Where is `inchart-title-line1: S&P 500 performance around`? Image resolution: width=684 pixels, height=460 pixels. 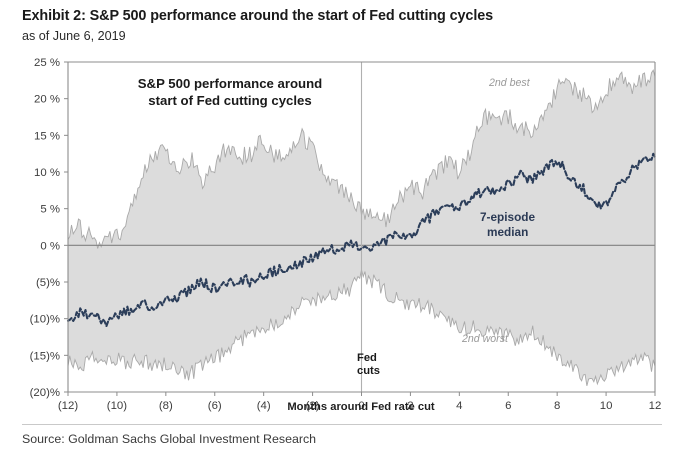
inchart-title-line1: S&P 500 performance around is located at coordinates (230, 83).